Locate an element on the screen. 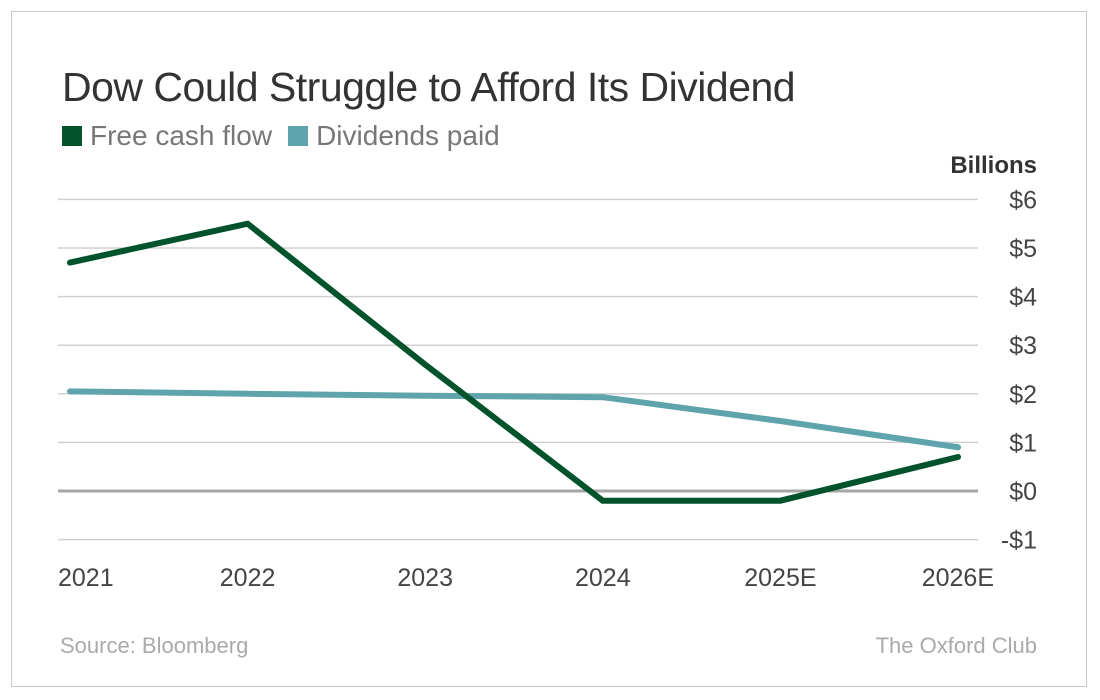  y-tick-label: $5 is located at coordinates (1023, 249).